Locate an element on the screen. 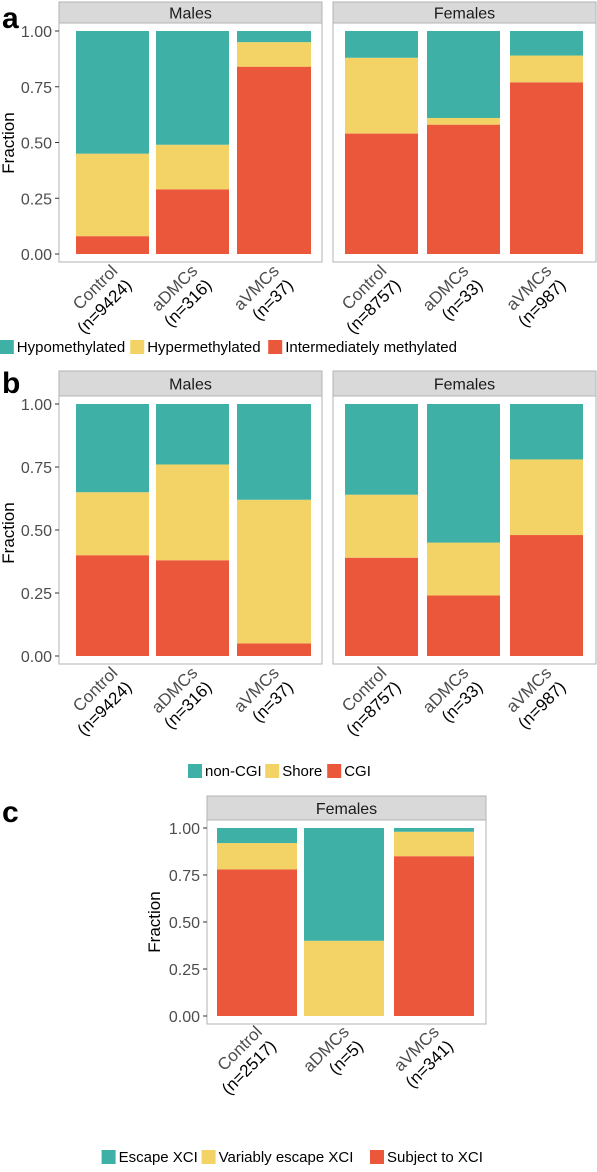  legend-label: non-CGI is located at coordinates (233, 771).